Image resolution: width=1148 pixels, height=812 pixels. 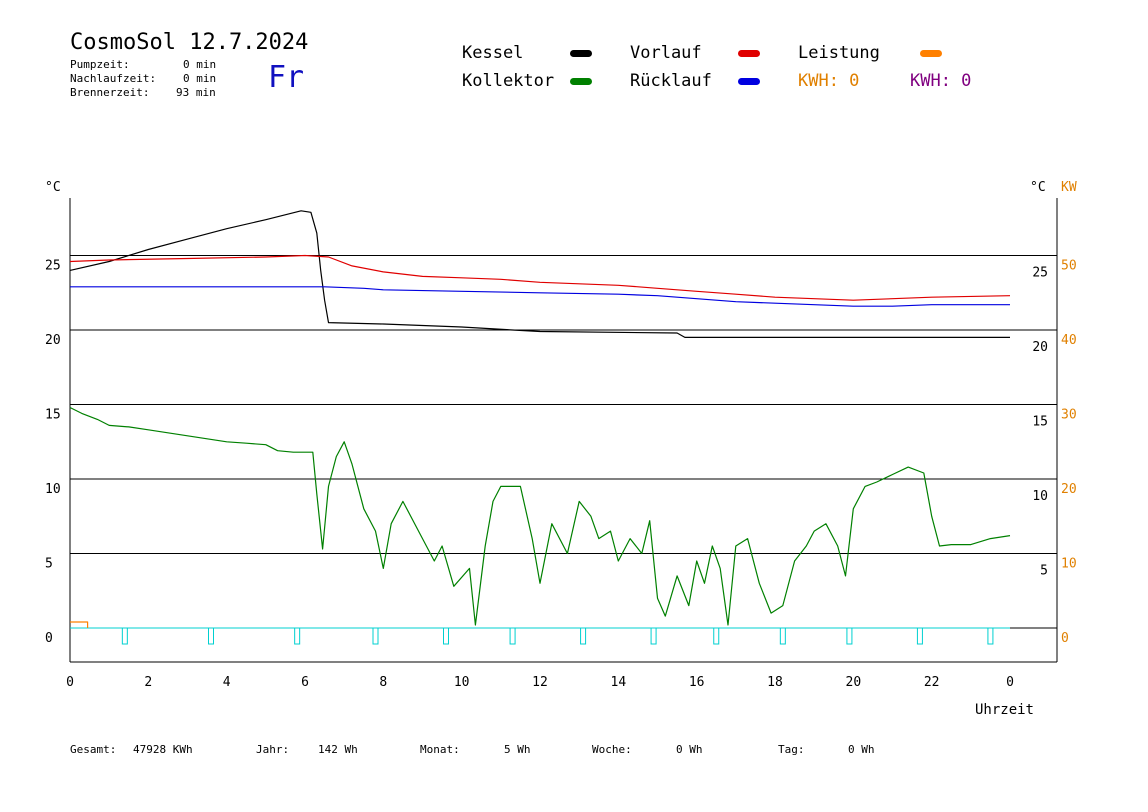 What do you see at coordinates (540, 682) in the screenshot?
I see `x-tick-label: 12` at bounding box center [540, 682].